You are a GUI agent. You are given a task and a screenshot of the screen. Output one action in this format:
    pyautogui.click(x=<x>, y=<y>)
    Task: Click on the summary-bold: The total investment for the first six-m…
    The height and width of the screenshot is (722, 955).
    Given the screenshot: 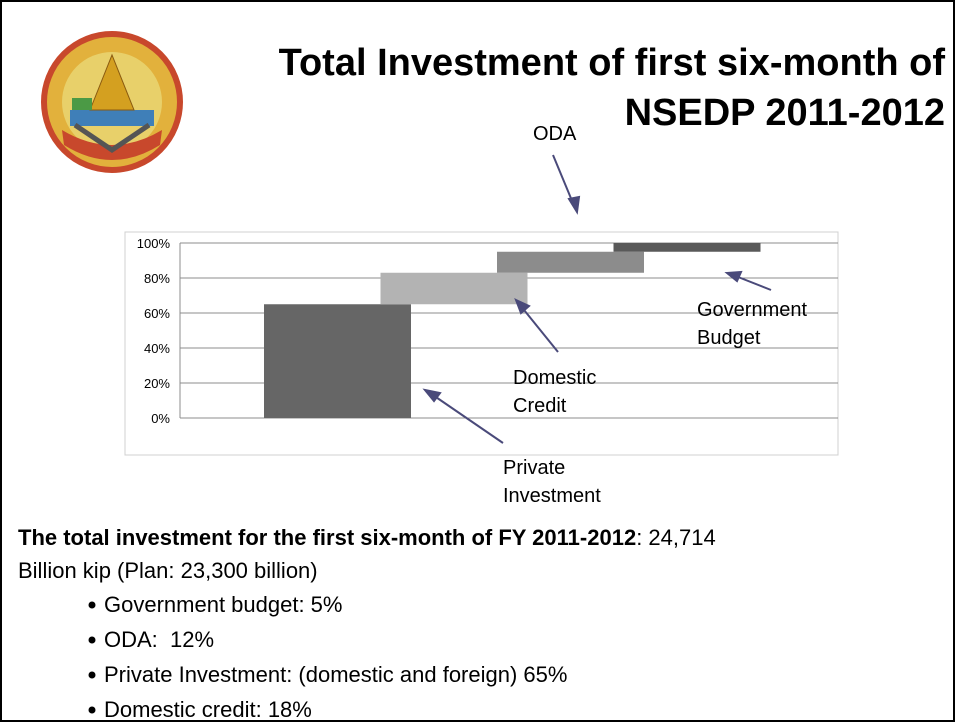 What is the action you would take?
    pyautogui.click(x=327, y=537)
    